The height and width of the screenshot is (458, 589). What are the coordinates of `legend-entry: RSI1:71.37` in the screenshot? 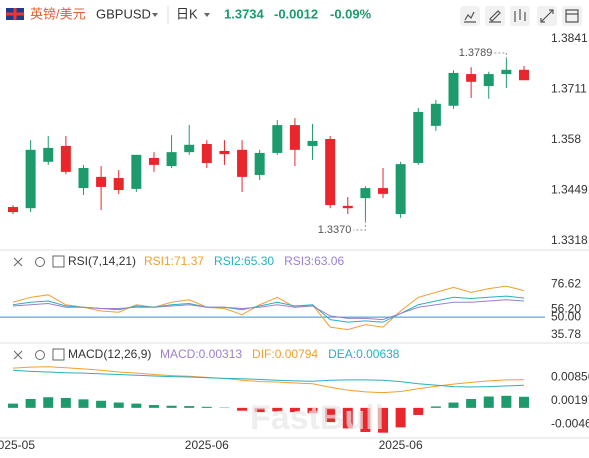 It's located at (174, 261).